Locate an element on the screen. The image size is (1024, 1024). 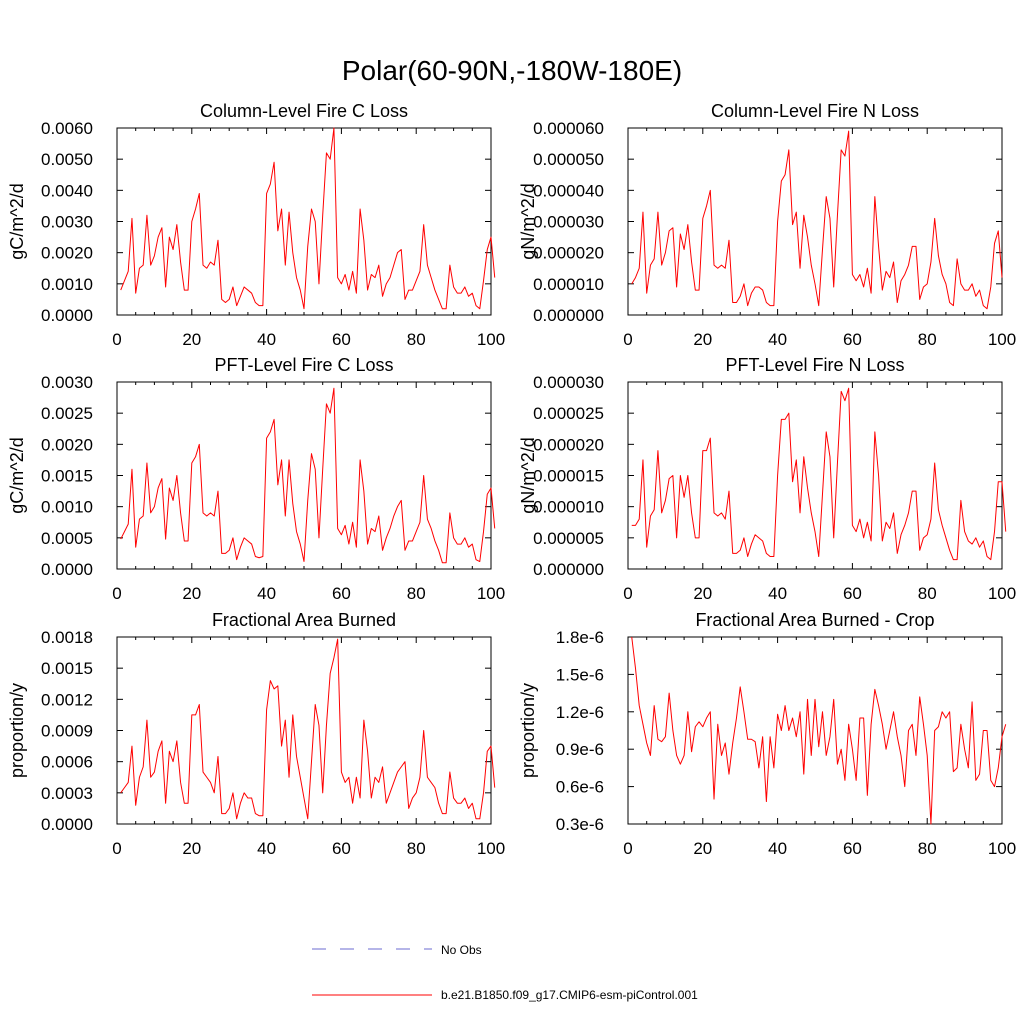
y-tick-label: 1.5e-6 is located at coordinates (580, 674).